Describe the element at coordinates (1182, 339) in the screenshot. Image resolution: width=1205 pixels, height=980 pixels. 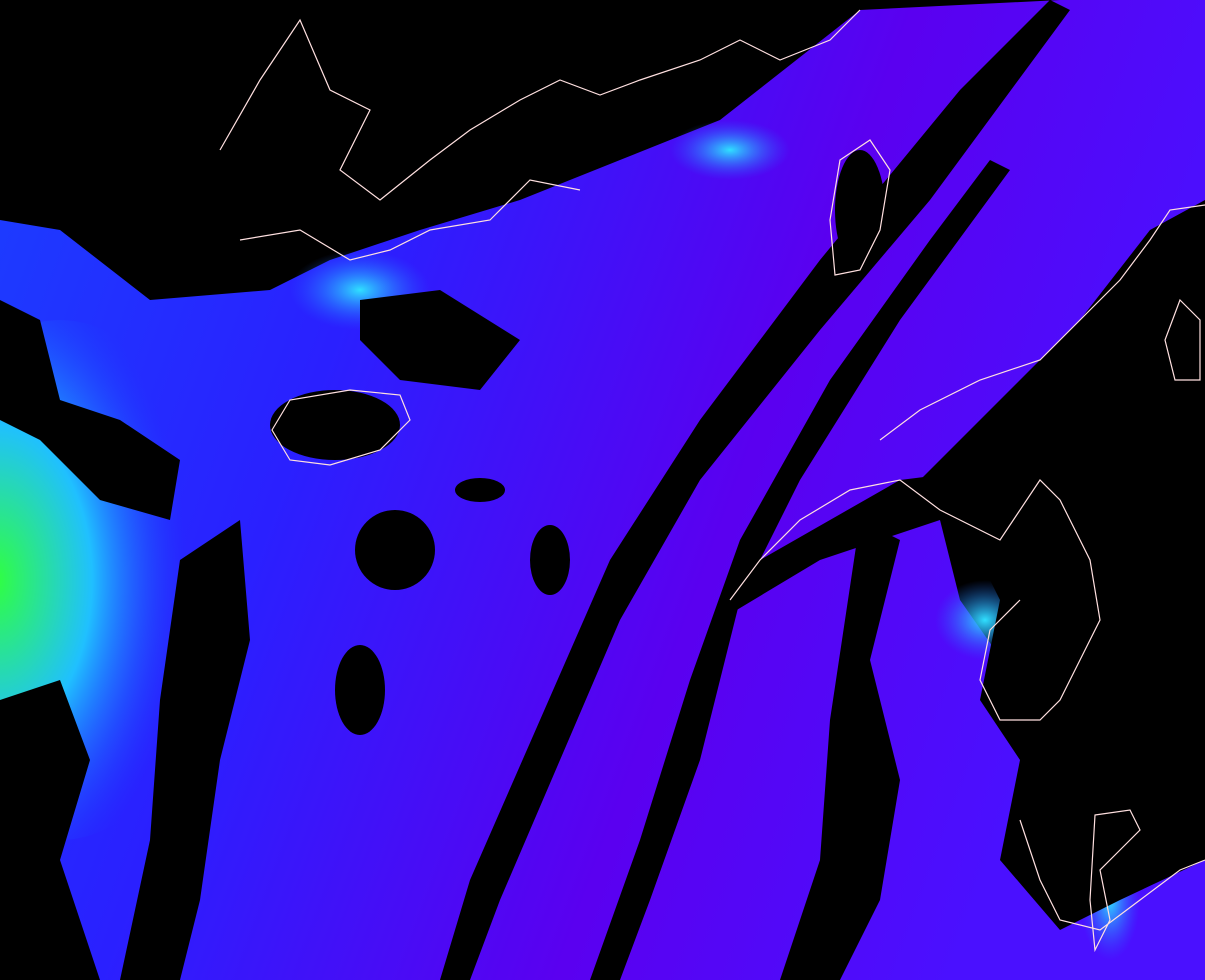
I see `coastline-island-east` at that location.